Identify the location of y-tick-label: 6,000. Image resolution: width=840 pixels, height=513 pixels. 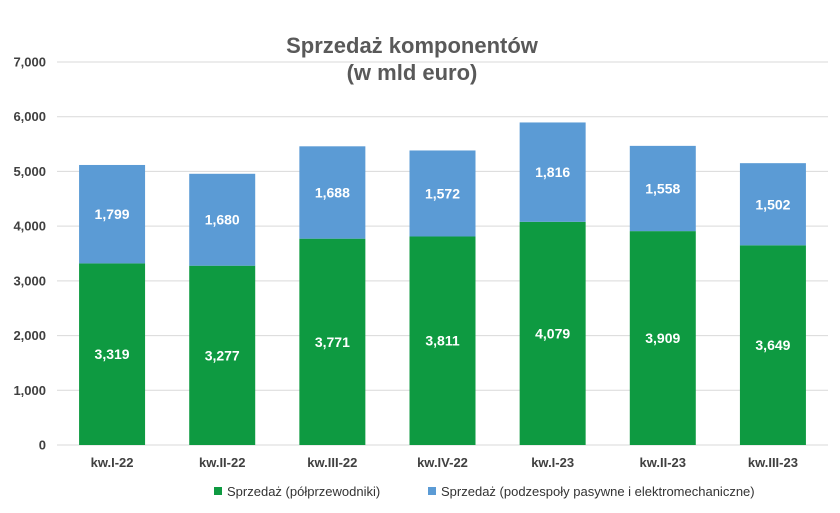
(29, 116).